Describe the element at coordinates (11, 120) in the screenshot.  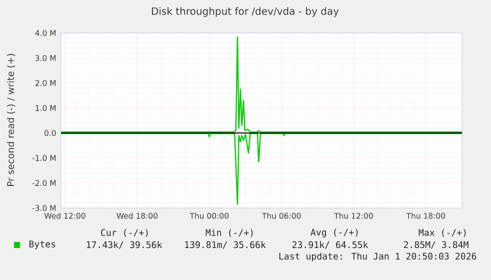
I see `y-axis-title: Pr second read (-) / write (+)` at that location.